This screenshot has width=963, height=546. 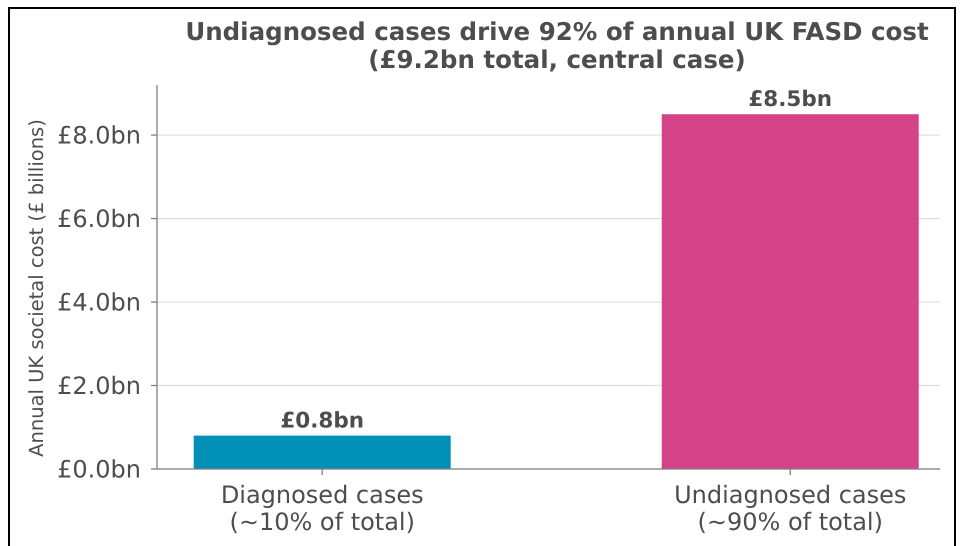 What do you see at coordinates (99, 302) in the screenshot?
I see `y-tick-label: £4.0bn` at bounding box center [99, 302].